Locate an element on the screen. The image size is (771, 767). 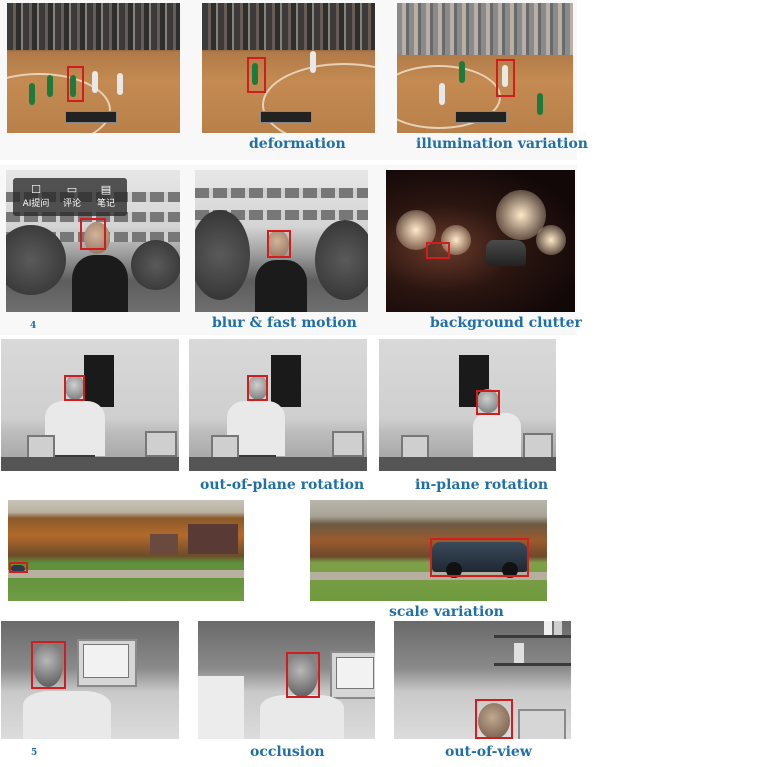
ai-ask-button: ☐ AI提问 is located at coordinates (36, 196).